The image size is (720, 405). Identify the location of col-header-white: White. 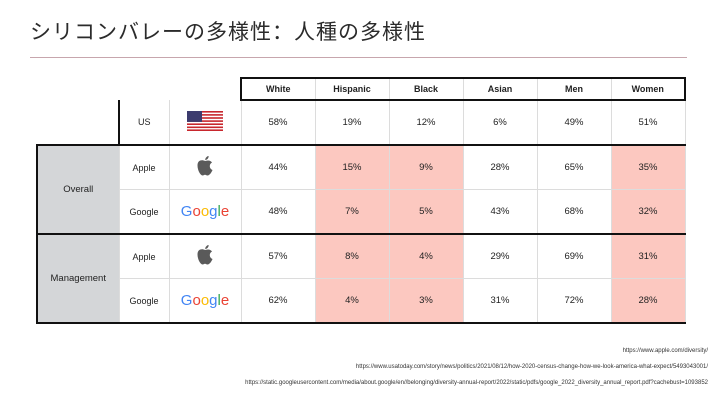
(278, 89).